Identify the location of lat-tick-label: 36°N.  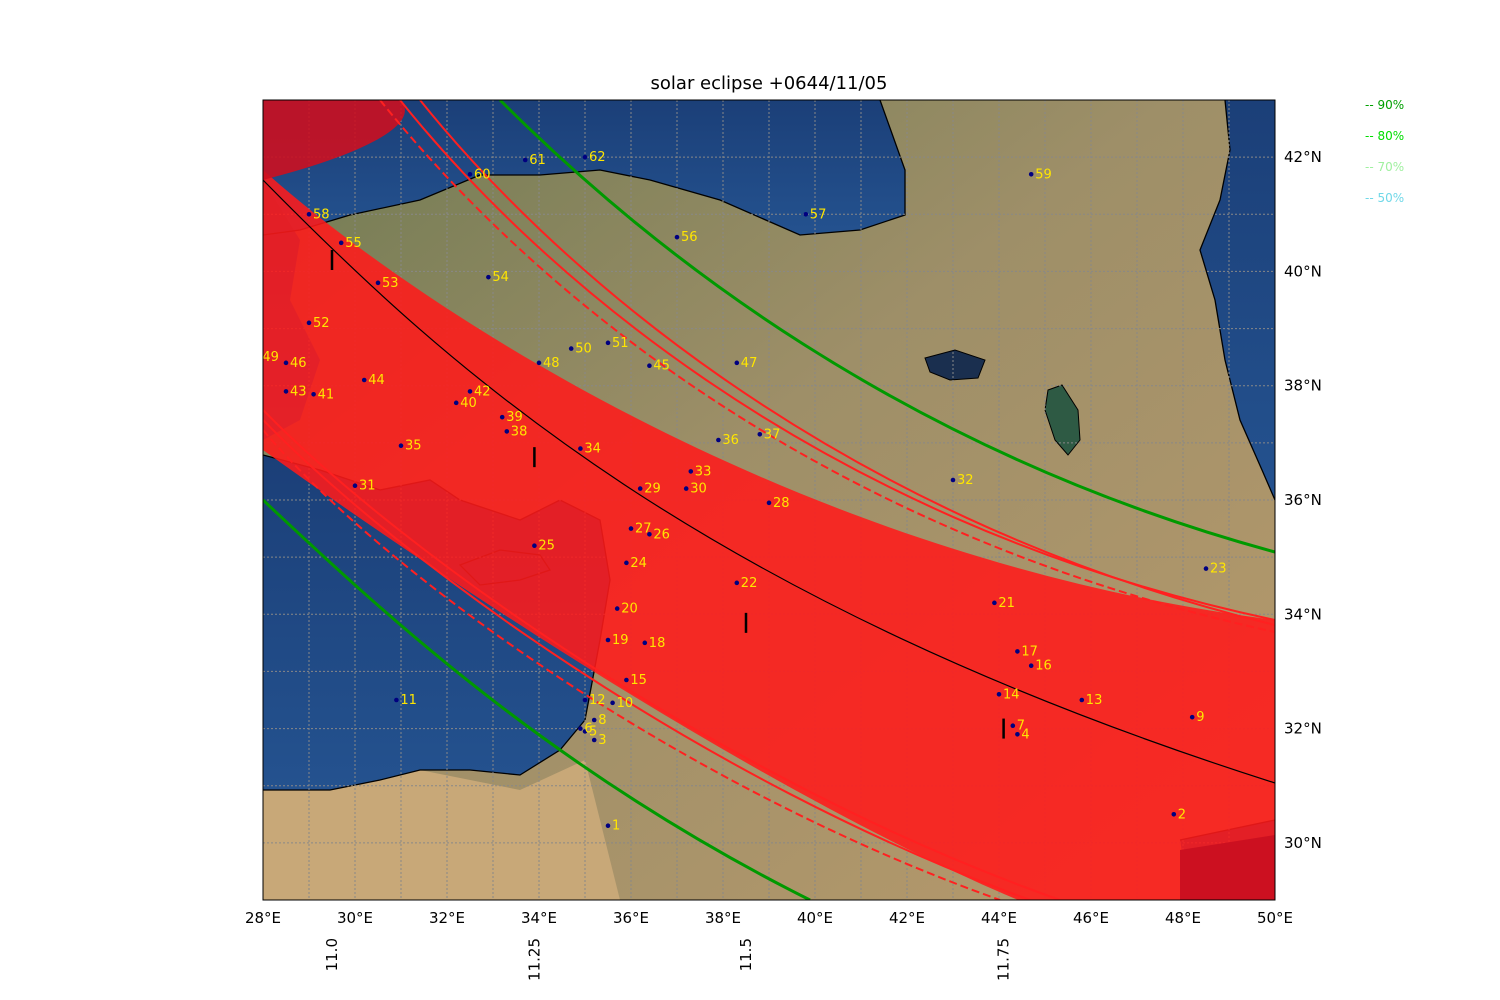
(1303, 500).